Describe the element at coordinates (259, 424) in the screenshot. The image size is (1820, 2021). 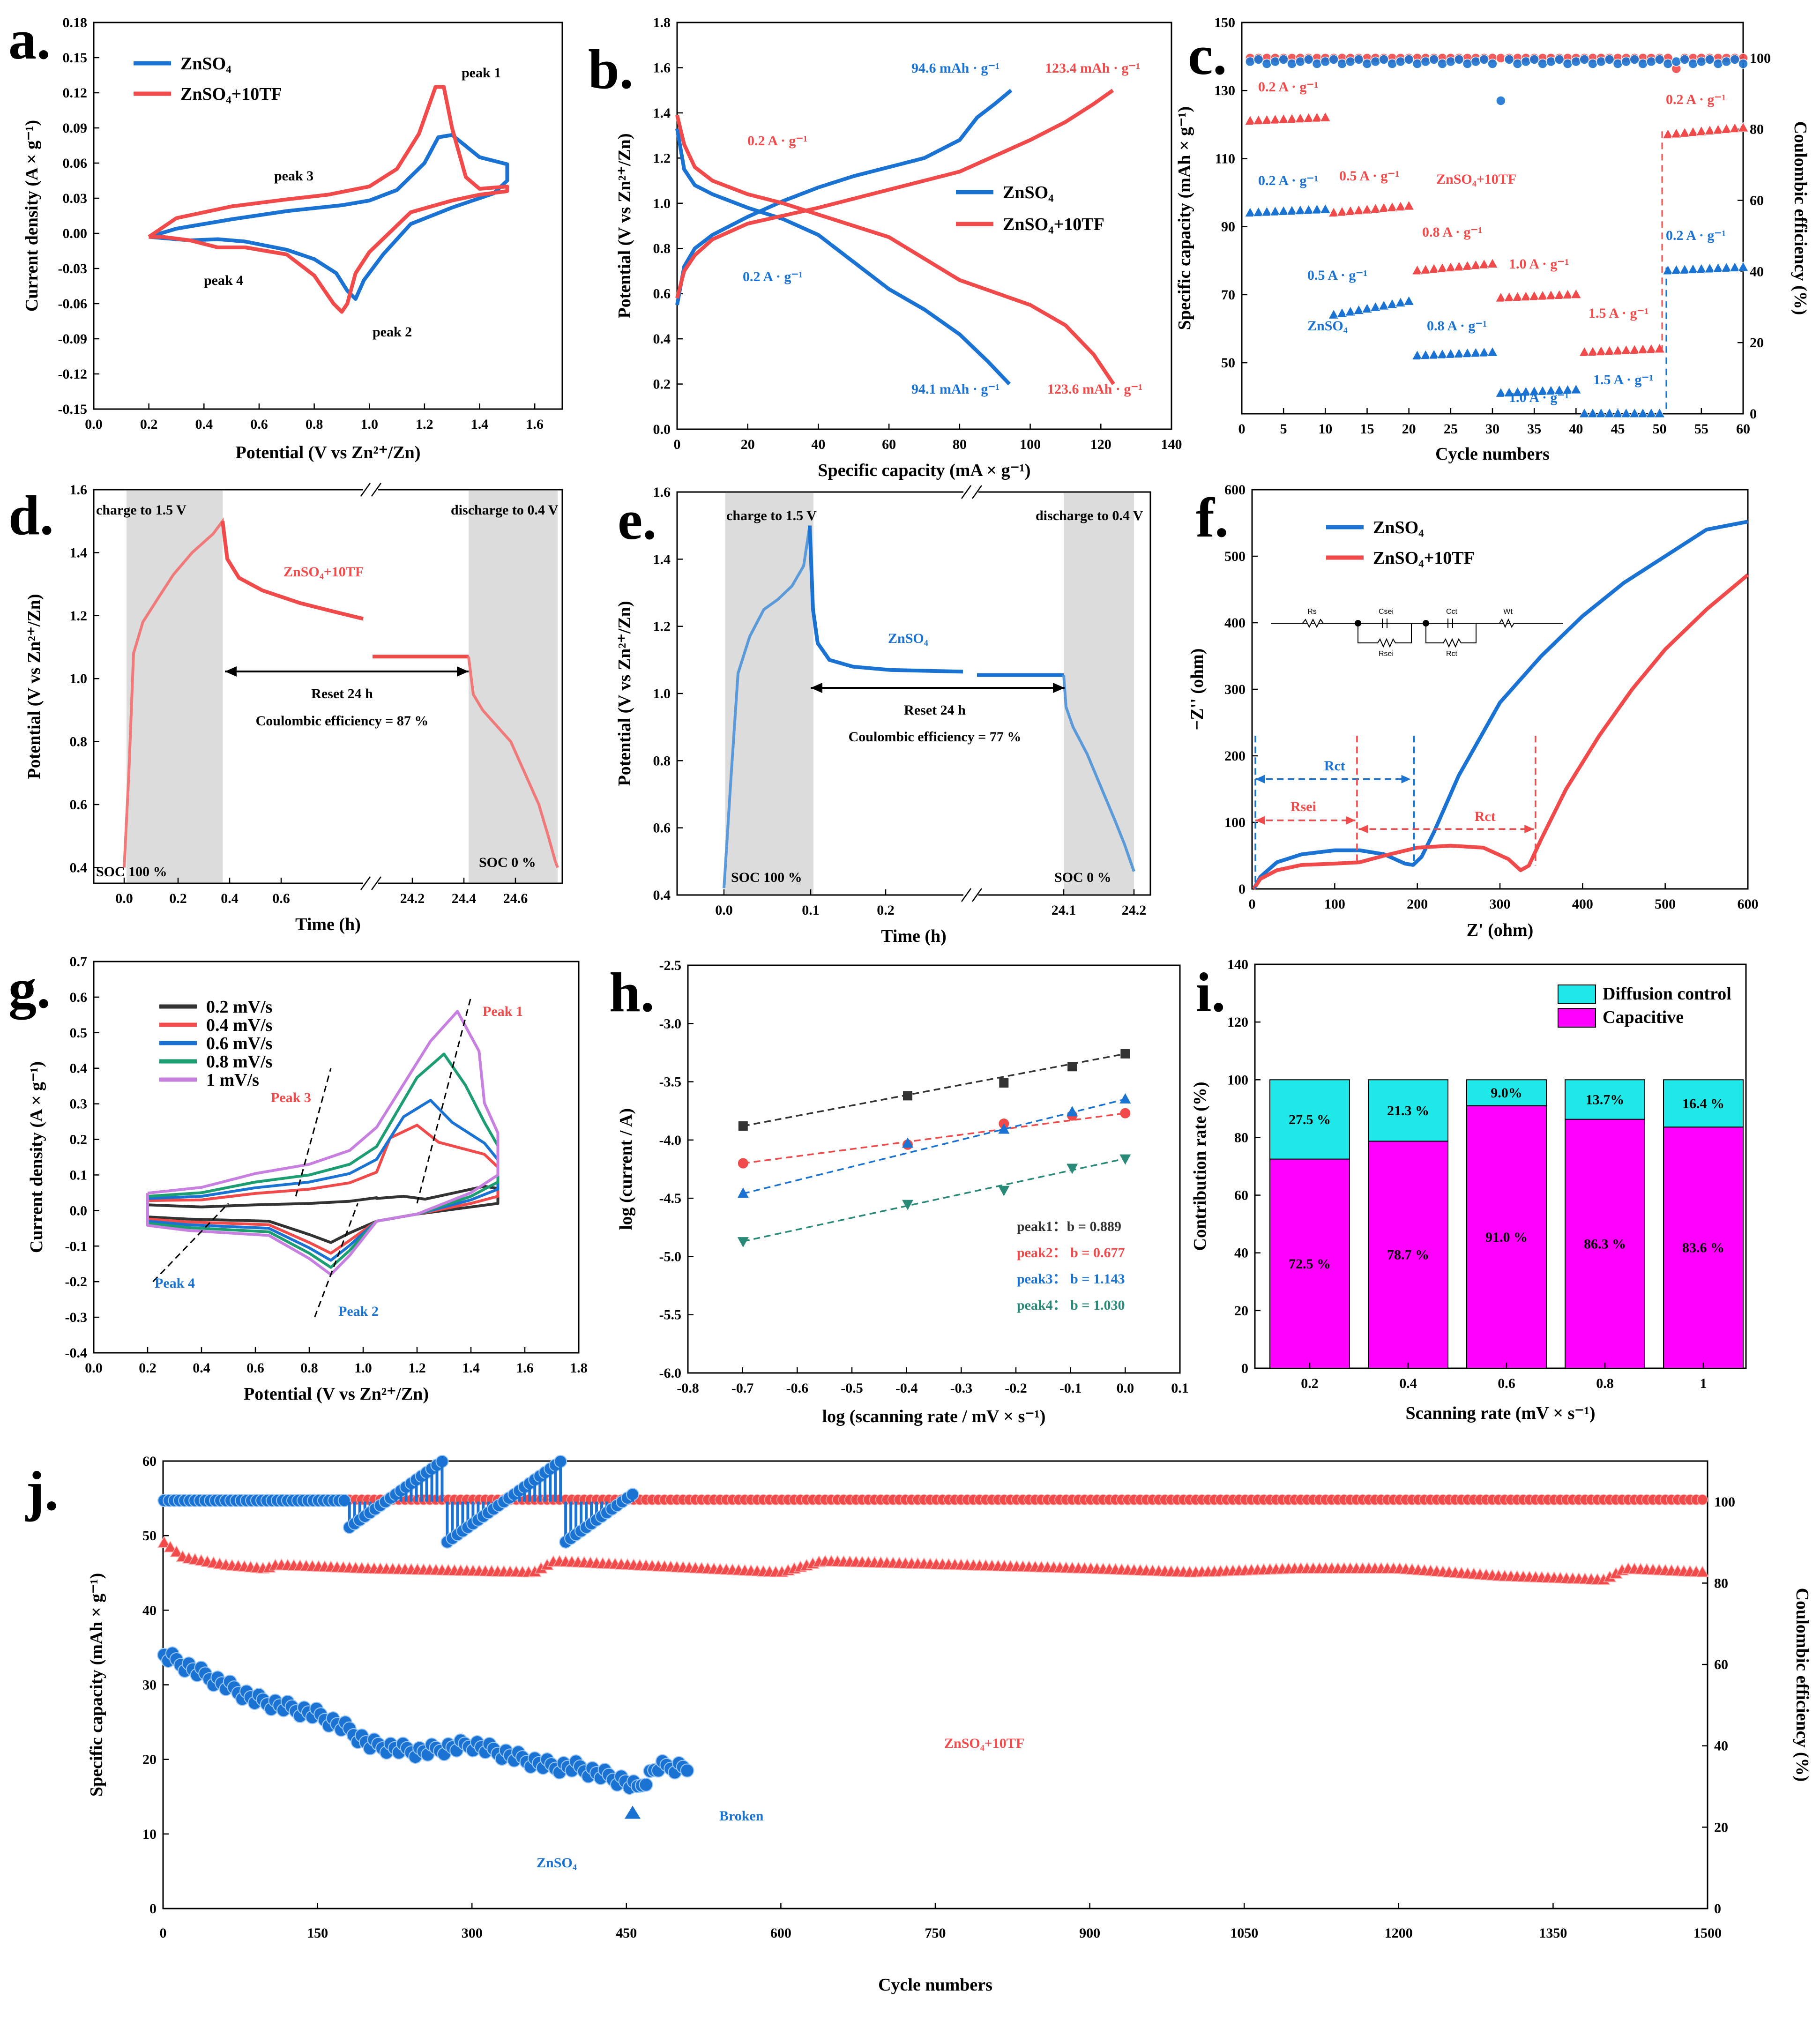
I see `x-tick-label: 0.6` at that location.